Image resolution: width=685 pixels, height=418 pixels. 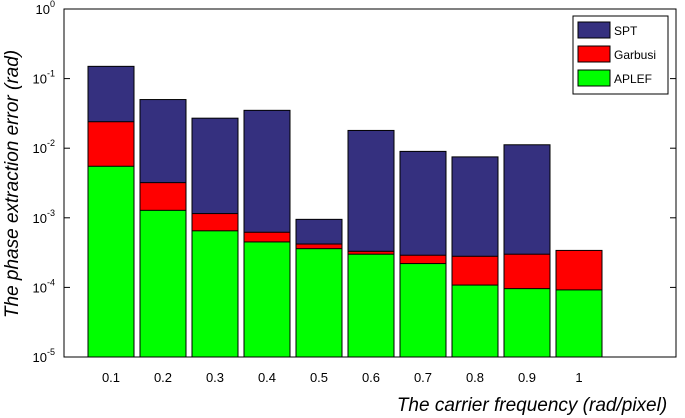 I want to click on y-tick-label: 10⁻⁴, so click(x=44, y=286).